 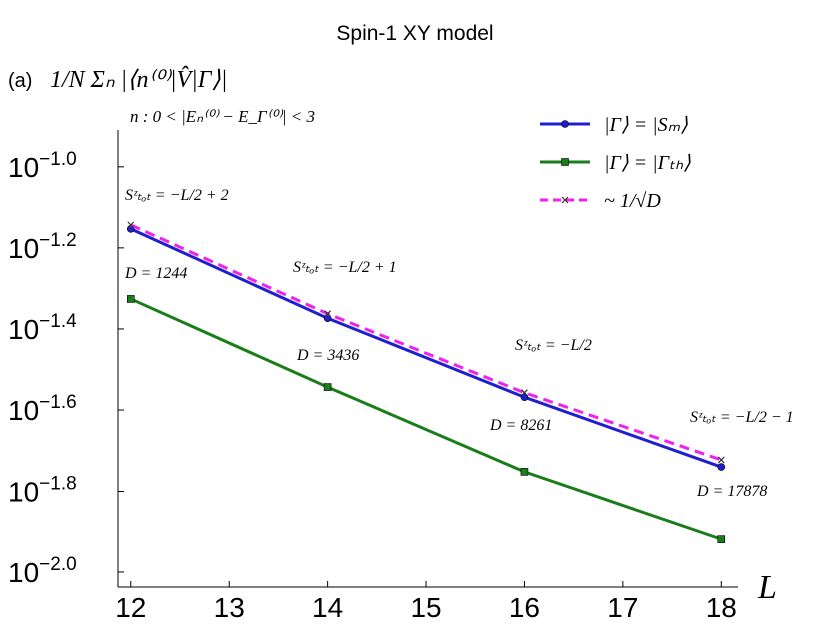 What do you see at coordinates (222, 116) in the screenshot?
I see `y-axis-label-condition: n : 0 < |Eₙ⁽⁰⁾ − E_Γ⁽⁰⁾| < 3` at bounding box center [222, 116].